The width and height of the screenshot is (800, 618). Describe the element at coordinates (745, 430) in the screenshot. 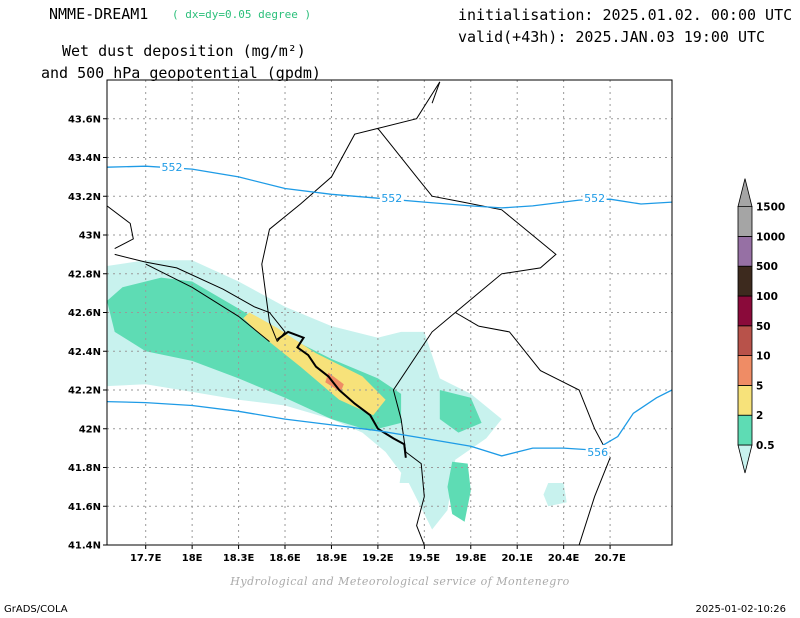

I see `legend-swatch-0.5-2` at that location.